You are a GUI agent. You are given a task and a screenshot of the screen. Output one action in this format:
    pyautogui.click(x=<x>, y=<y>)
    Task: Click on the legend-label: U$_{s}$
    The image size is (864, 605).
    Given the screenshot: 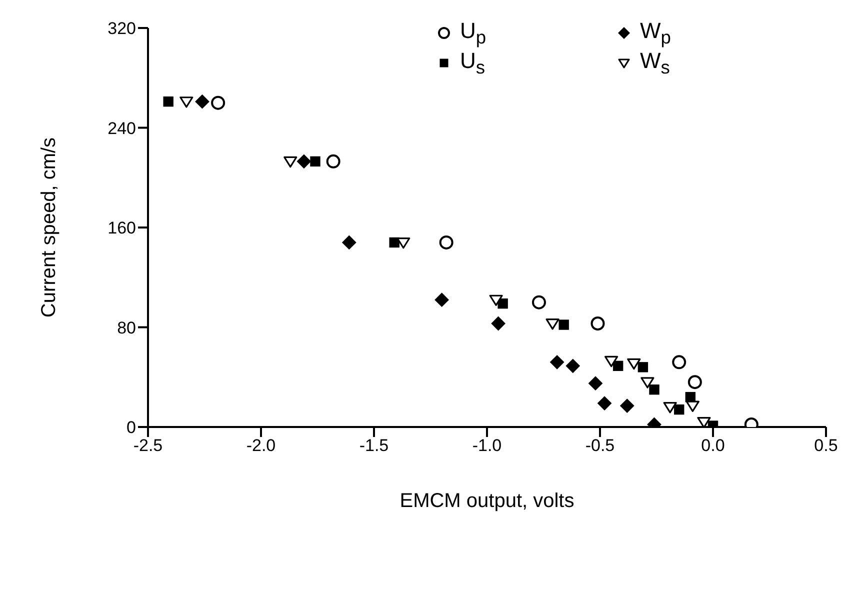 What is the action you would take?
    pyautogui.click(x=473, y=63)
    